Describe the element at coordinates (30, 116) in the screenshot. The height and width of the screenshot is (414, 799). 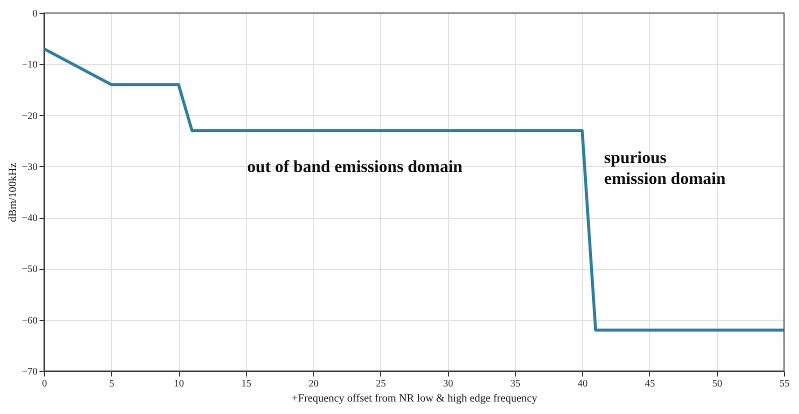
I see `y-tick-label: −20` at that location.